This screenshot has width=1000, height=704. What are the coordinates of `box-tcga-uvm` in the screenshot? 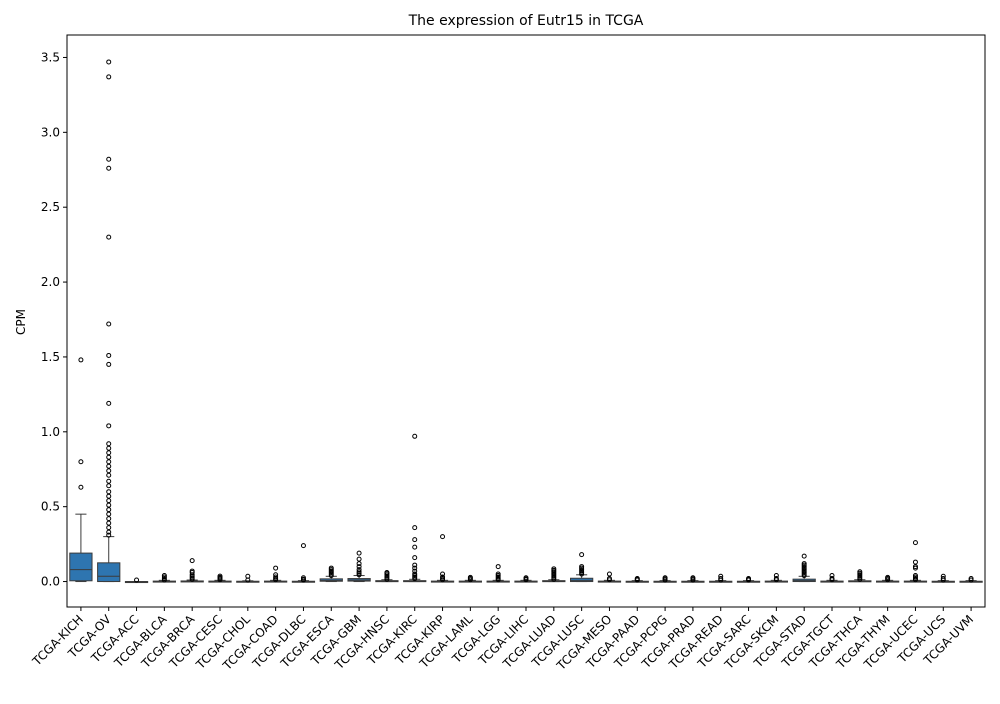 It's located at (971, 579).